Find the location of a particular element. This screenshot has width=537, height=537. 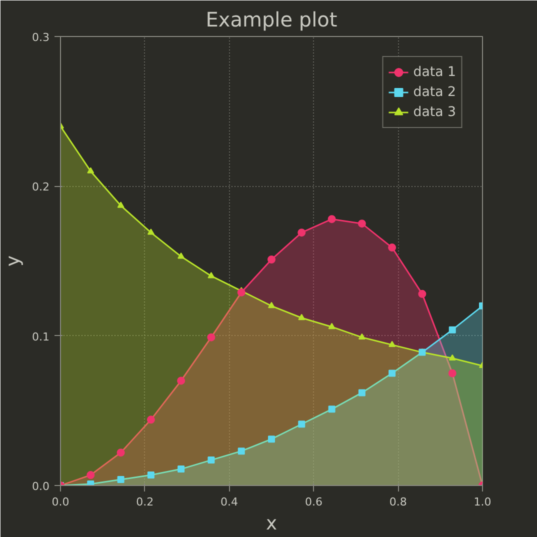

x-tick-label: 0.2 is located at coordinates (145, 502).